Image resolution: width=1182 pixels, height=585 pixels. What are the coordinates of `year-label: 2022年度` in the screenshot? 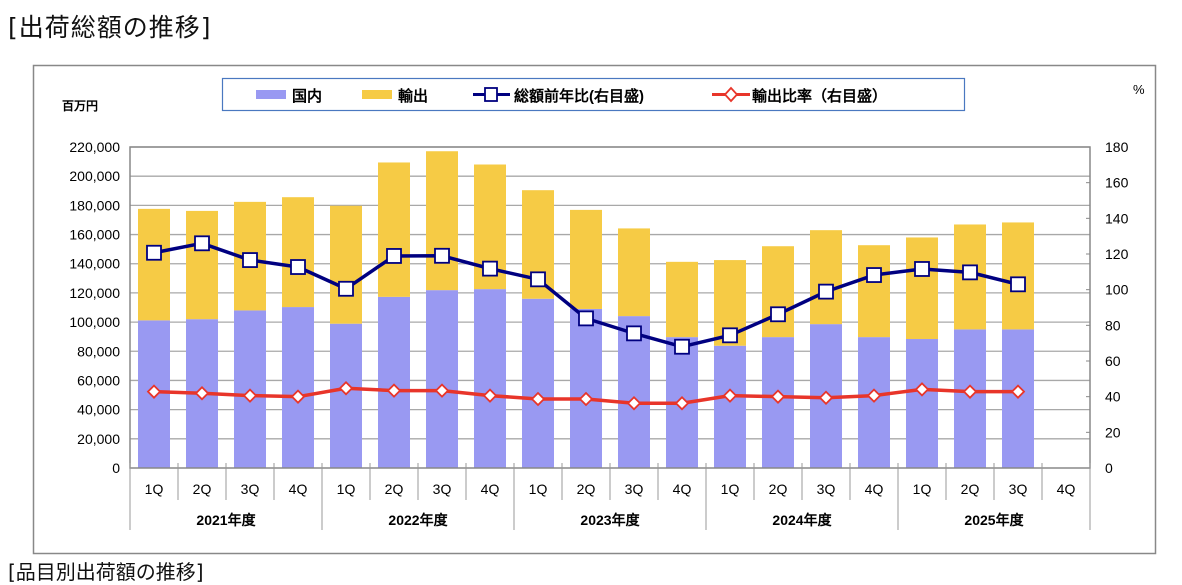 It's located at (418, 520).